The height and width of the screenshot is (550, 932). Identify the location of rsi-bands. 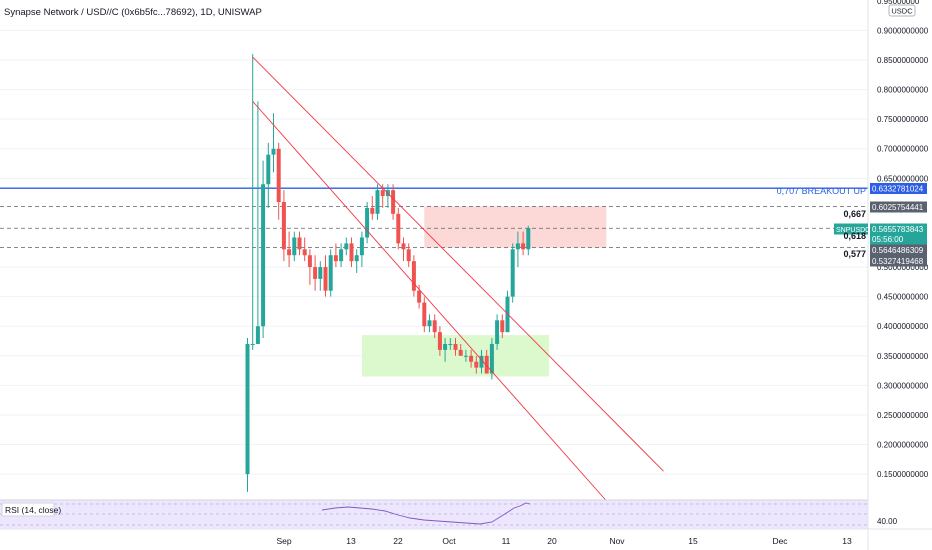
(434, 514).